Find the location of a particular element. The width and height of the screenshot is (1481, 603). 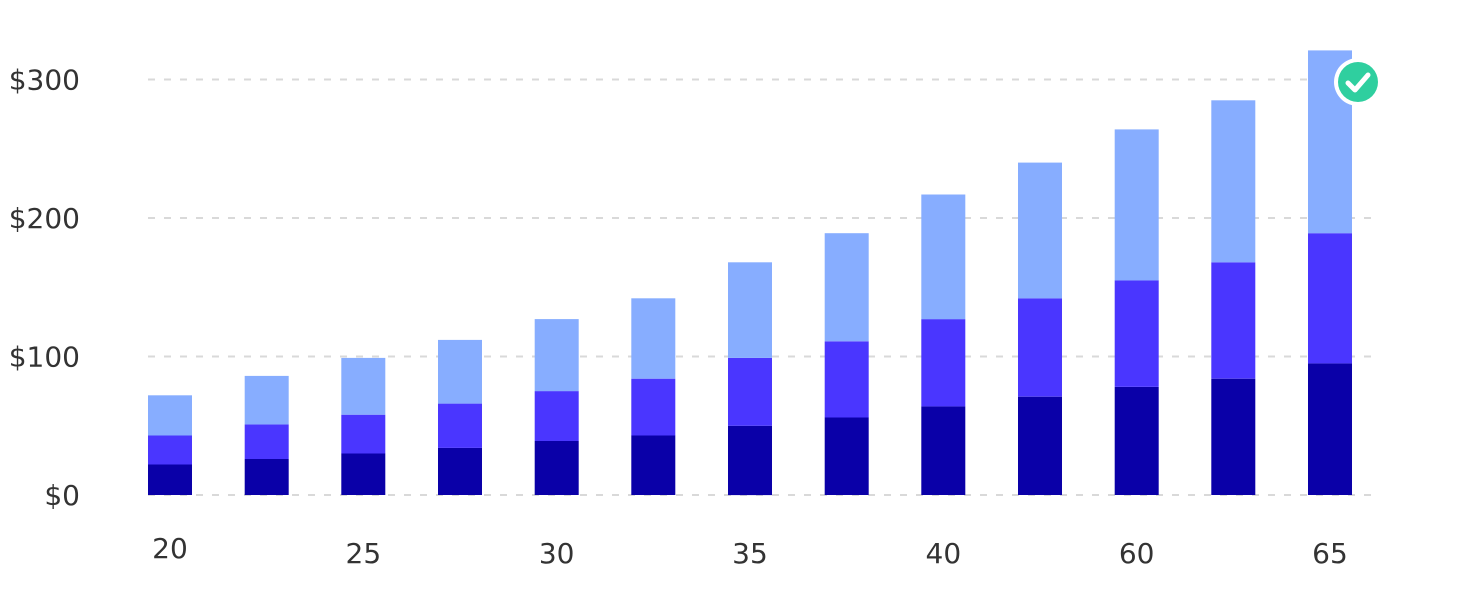

x-axis-ticks: 20 25 30 35 40 60 65 is located at coordinates (750, 551).